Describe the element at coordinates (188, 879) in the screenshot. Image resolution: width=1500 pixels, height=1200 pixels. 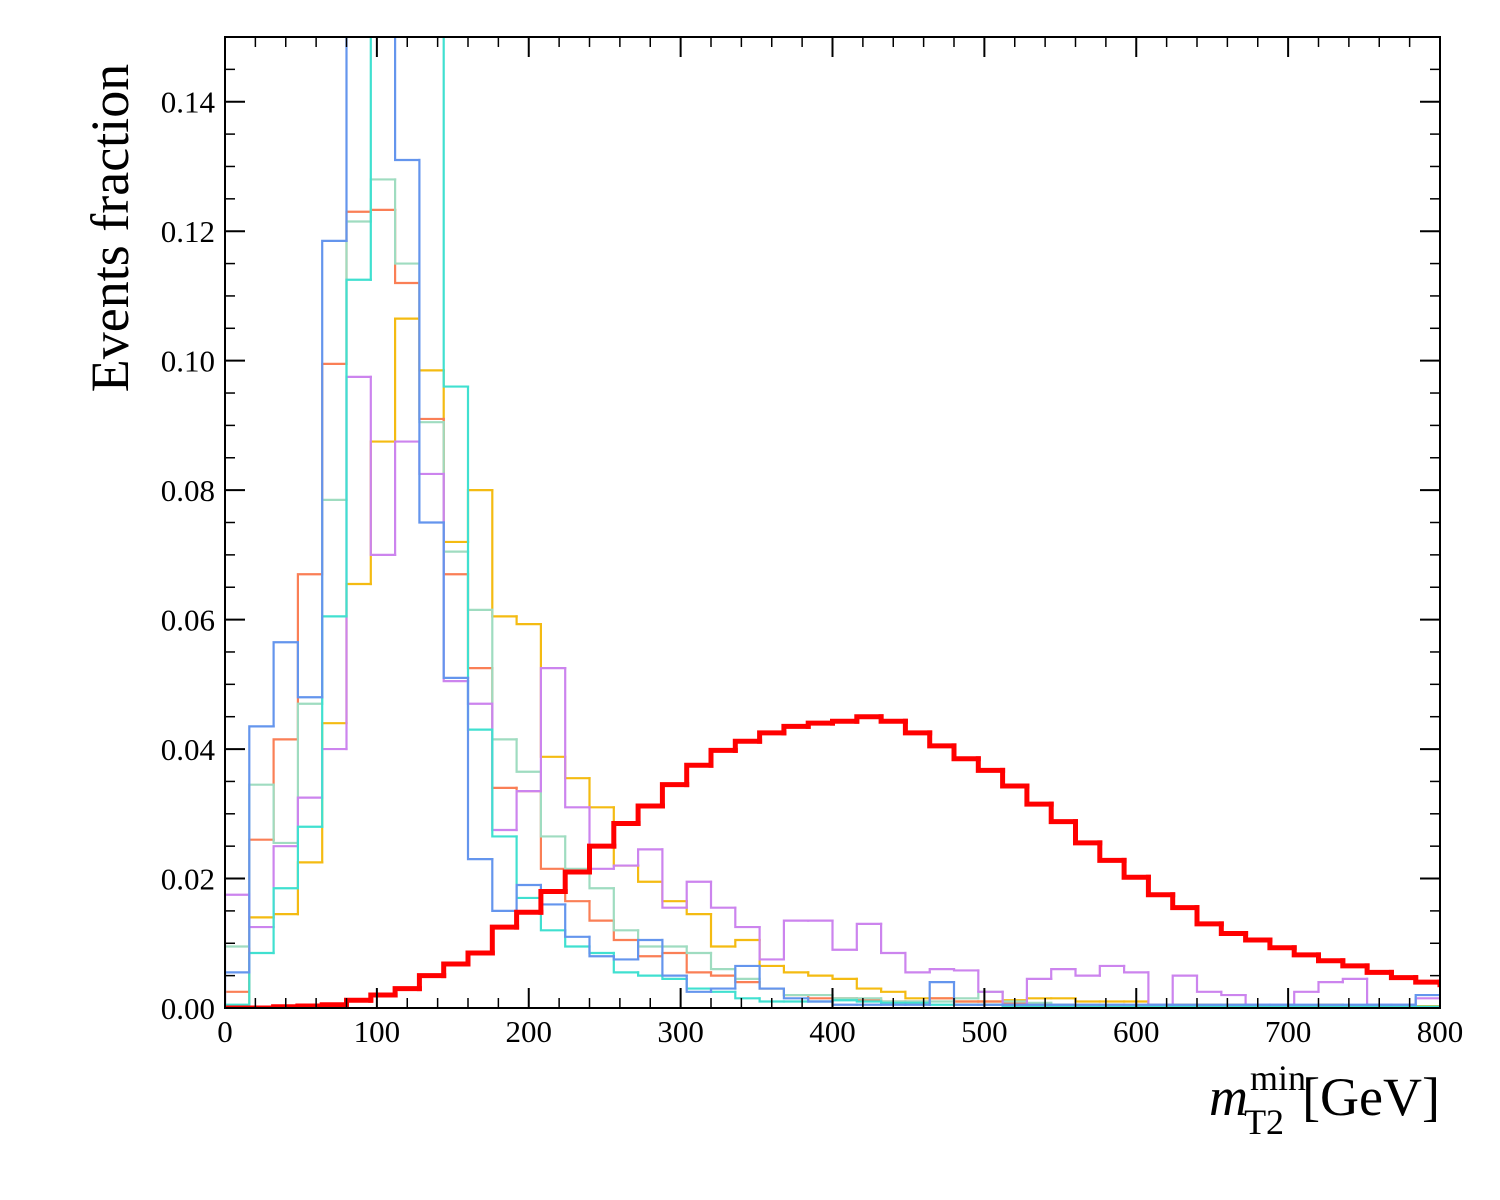
I see `y-tick-label: 0.02` at that location.